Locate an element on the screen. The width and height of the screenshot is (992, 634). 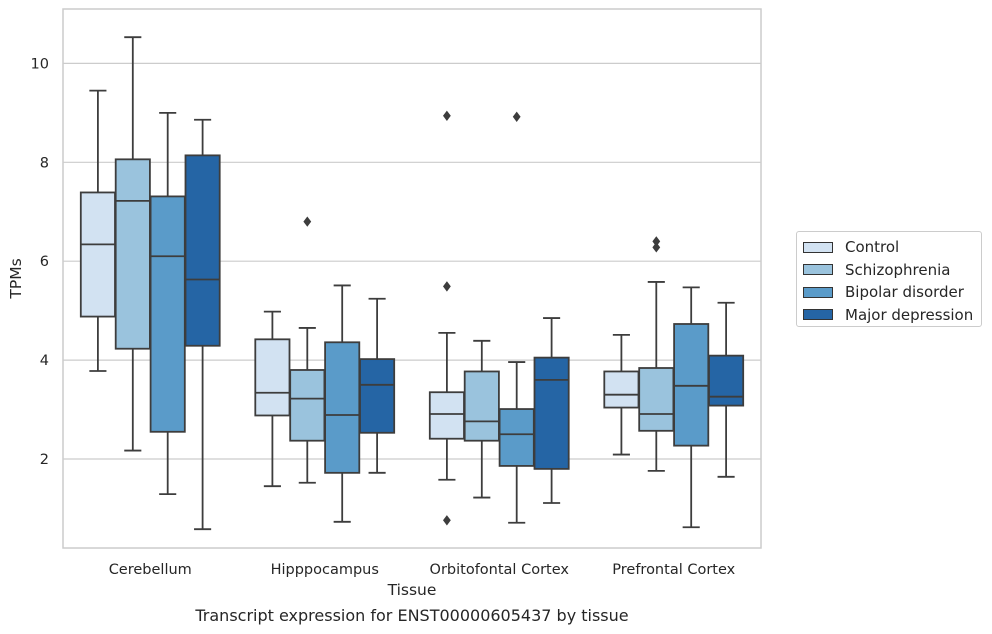
y-tick-labels: 2 4 6 8 10 is located at coordinates (40, 262).